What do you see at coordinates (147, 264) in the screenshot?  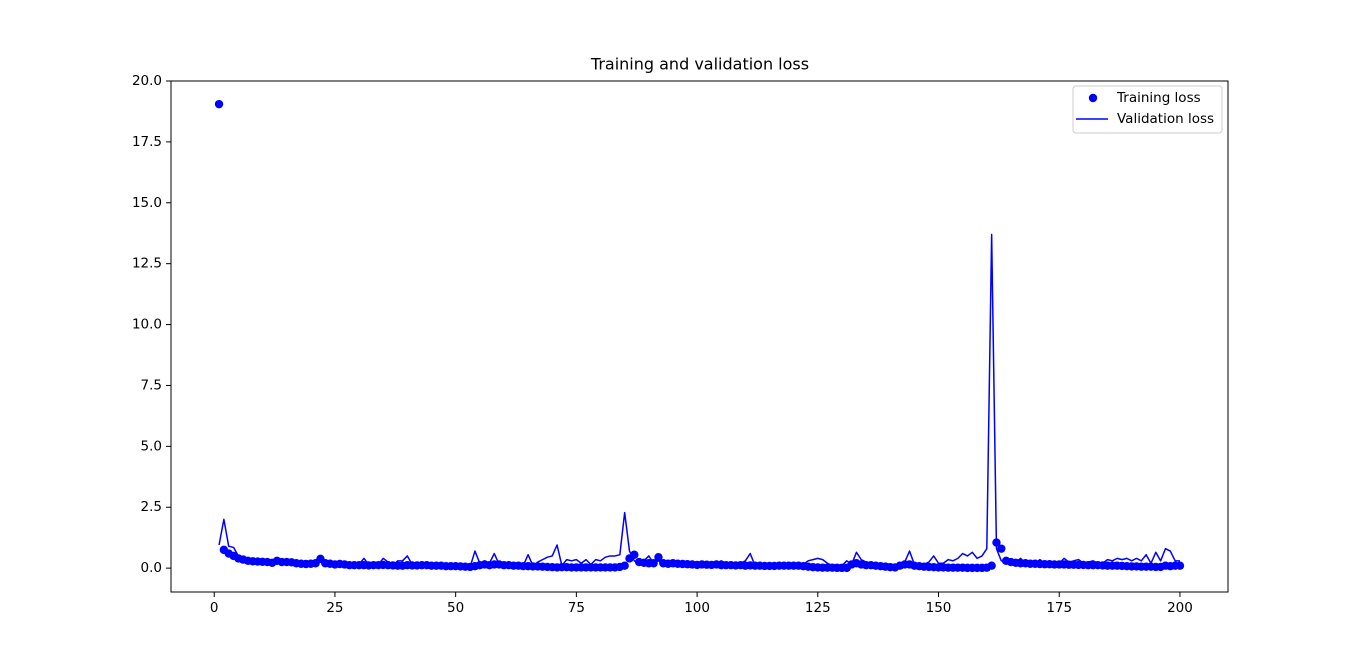 I see `y-tick-label: 12.5` at bounding box center [147, 264].